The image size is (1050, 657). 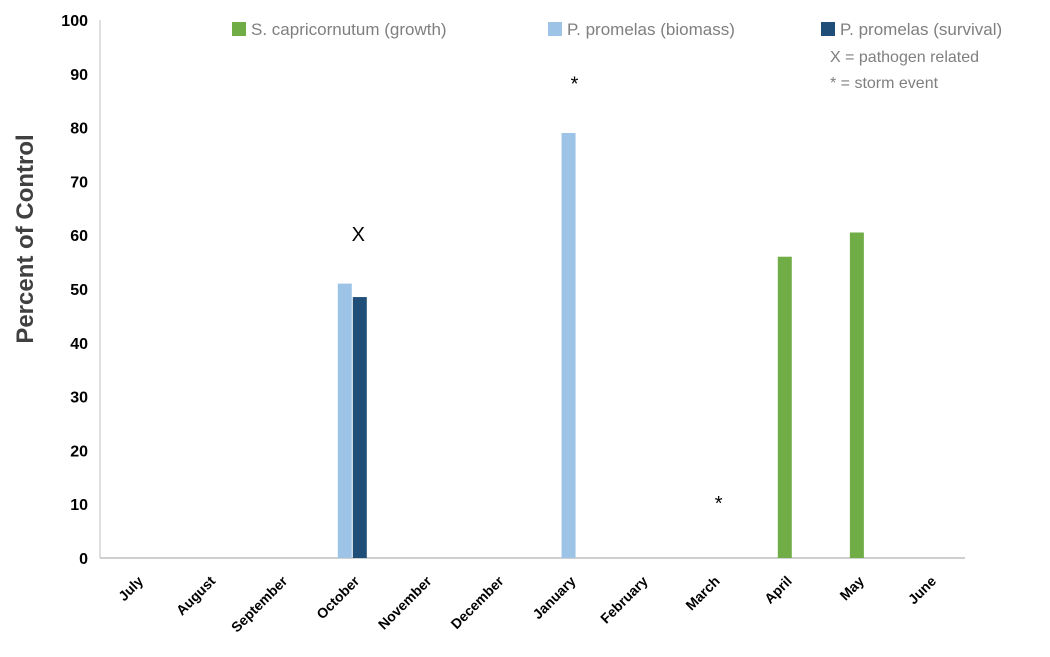 What do you see at coordinates (651, 29) in the screenshot?
I see `legend-label: P. promelas (biomass)` at bounding box center [651, 29].